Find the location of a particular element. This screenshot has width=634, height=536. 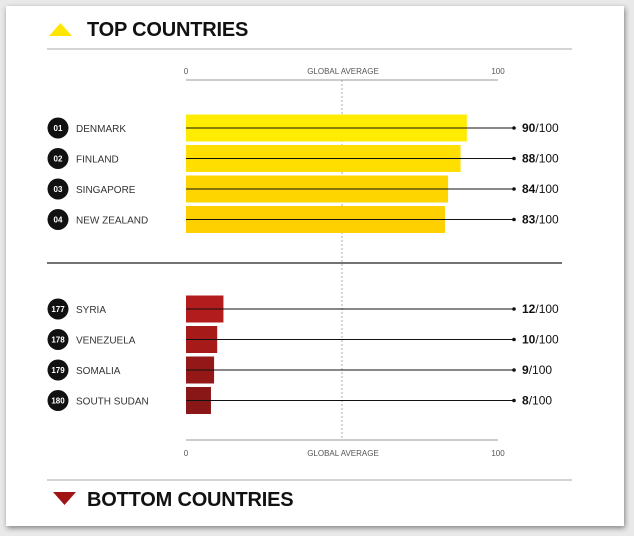

score-value: 12 is located at coordinates (529, 309).